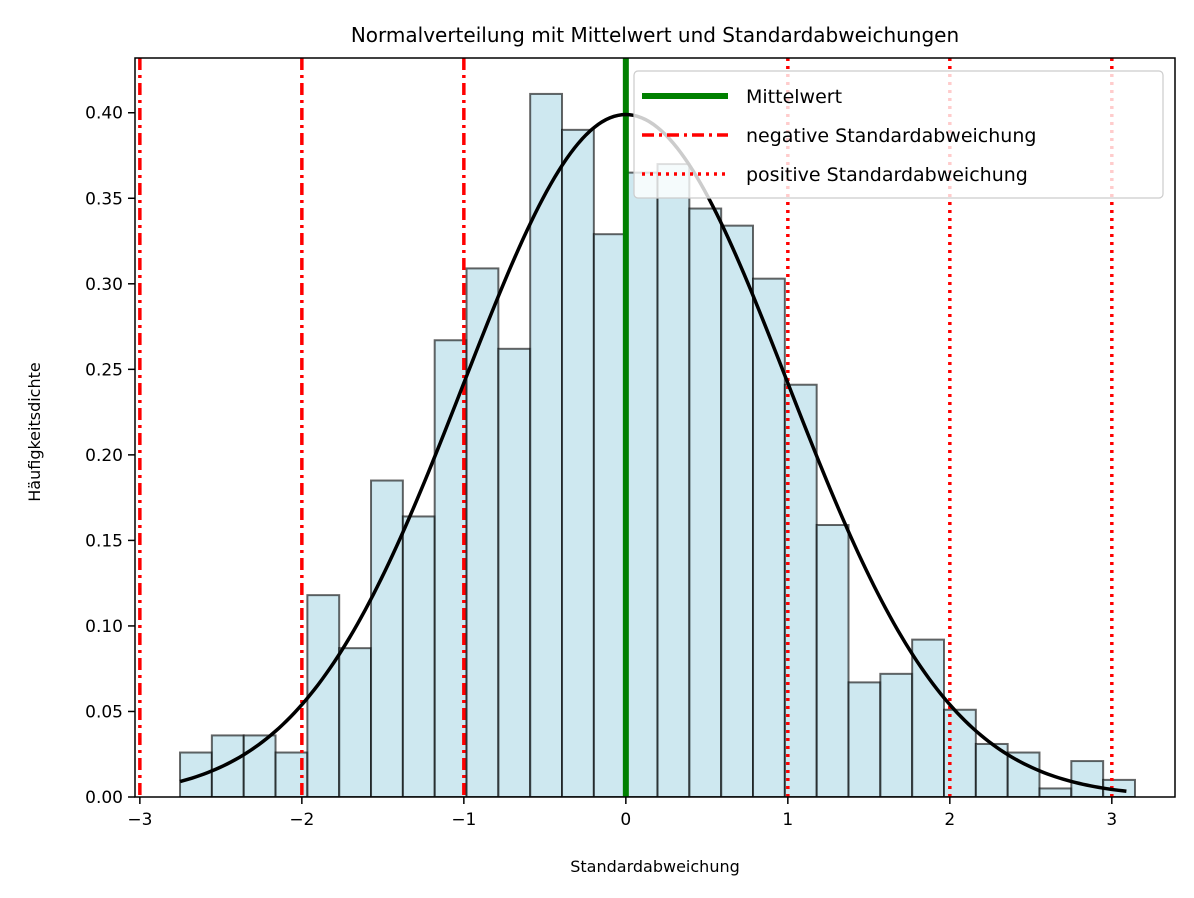 The height and width of the screenshot is (898, 1194). What do you see at coordinates (891, 136) in the screenshot?
I see `legend-label: negative Standardabweichung` at bounding box center [891, 136].